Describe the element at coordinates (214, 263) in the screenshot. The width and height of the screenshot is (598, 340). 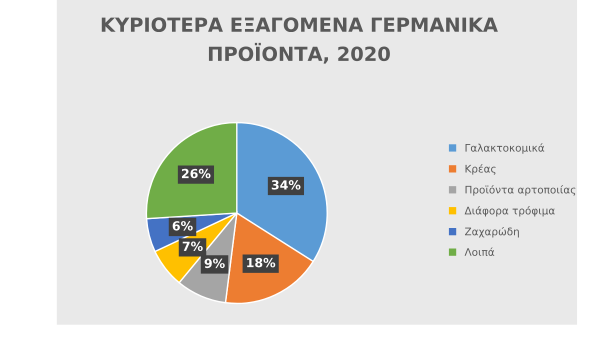
I see `data-label: 9%` at that location.